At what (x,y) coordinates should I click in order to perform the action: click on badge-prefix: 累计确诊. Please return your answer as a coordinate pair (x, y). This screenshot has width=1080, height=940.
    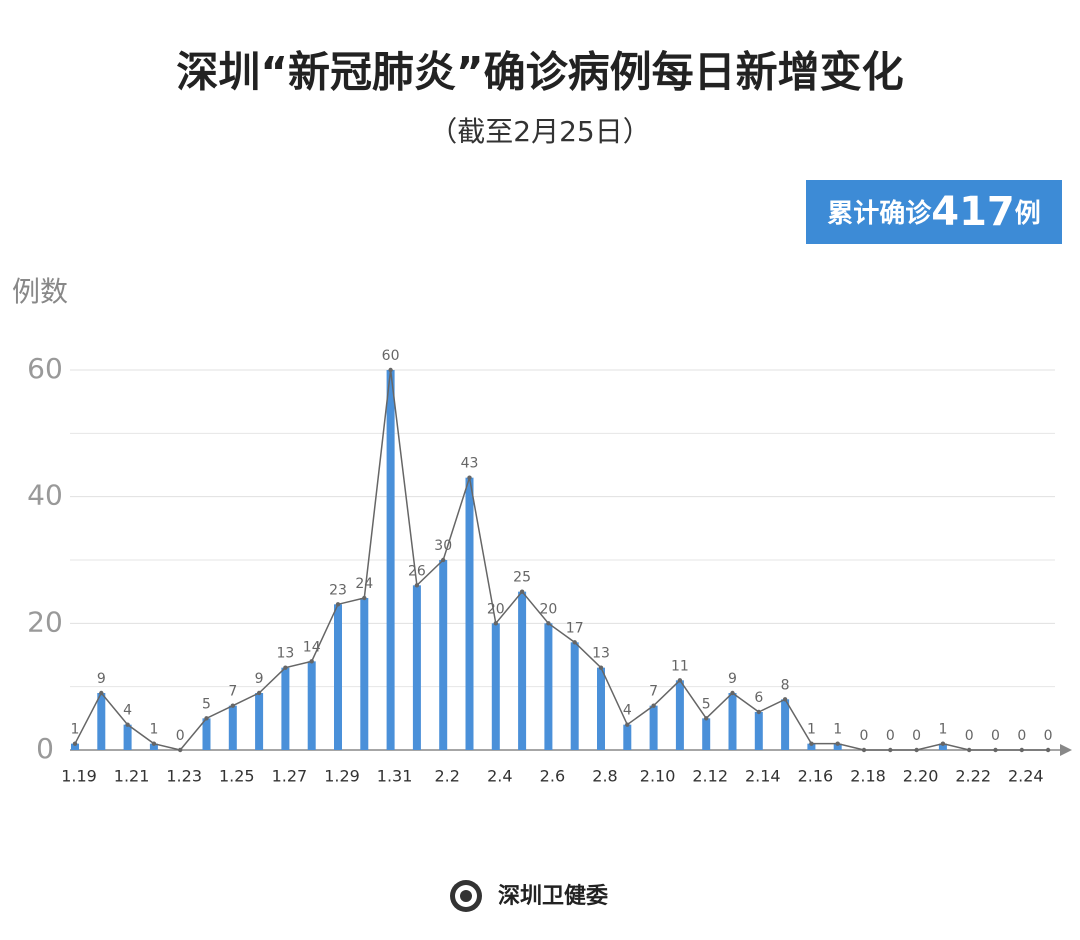
    Looking at the image, I should click on (879, 213).